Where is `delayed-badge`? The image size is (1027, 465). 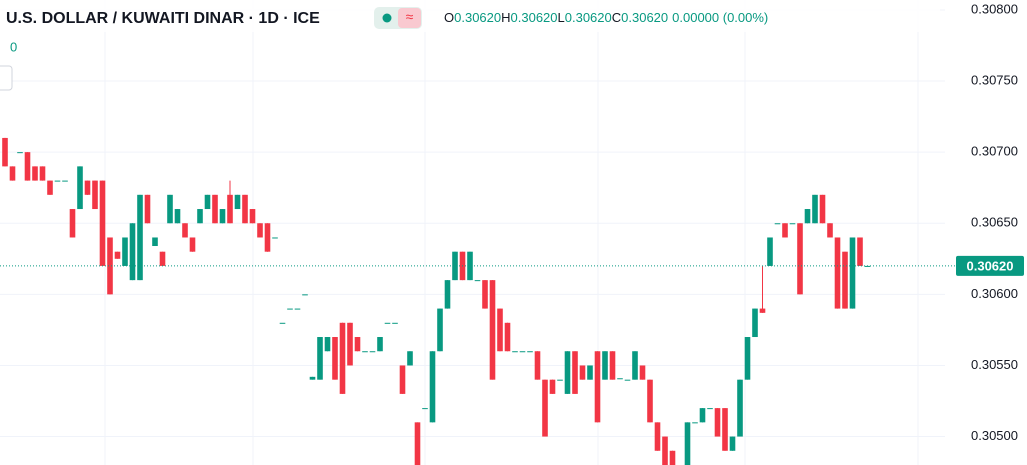 delayed-badge is located at coordinates (409, 18).